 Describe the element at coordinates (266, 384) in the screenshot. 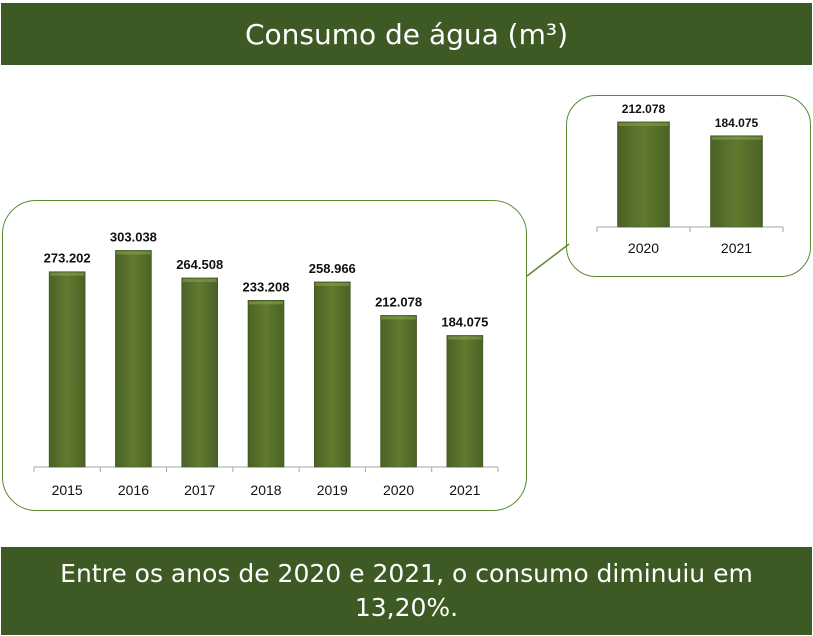

I see `bar-2018` at that location.